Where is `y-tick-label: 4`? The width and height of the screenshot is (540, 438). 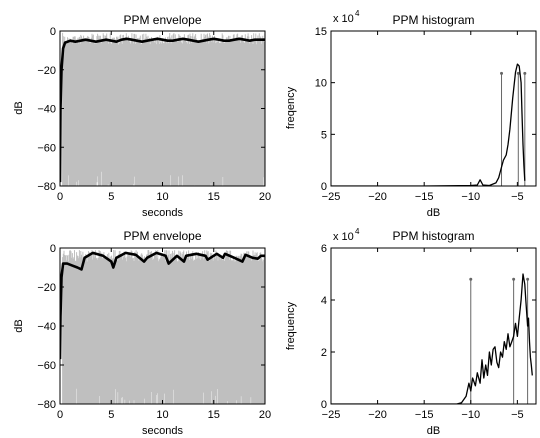 y-tick-label: 4 is located at coordinates (324, 301).